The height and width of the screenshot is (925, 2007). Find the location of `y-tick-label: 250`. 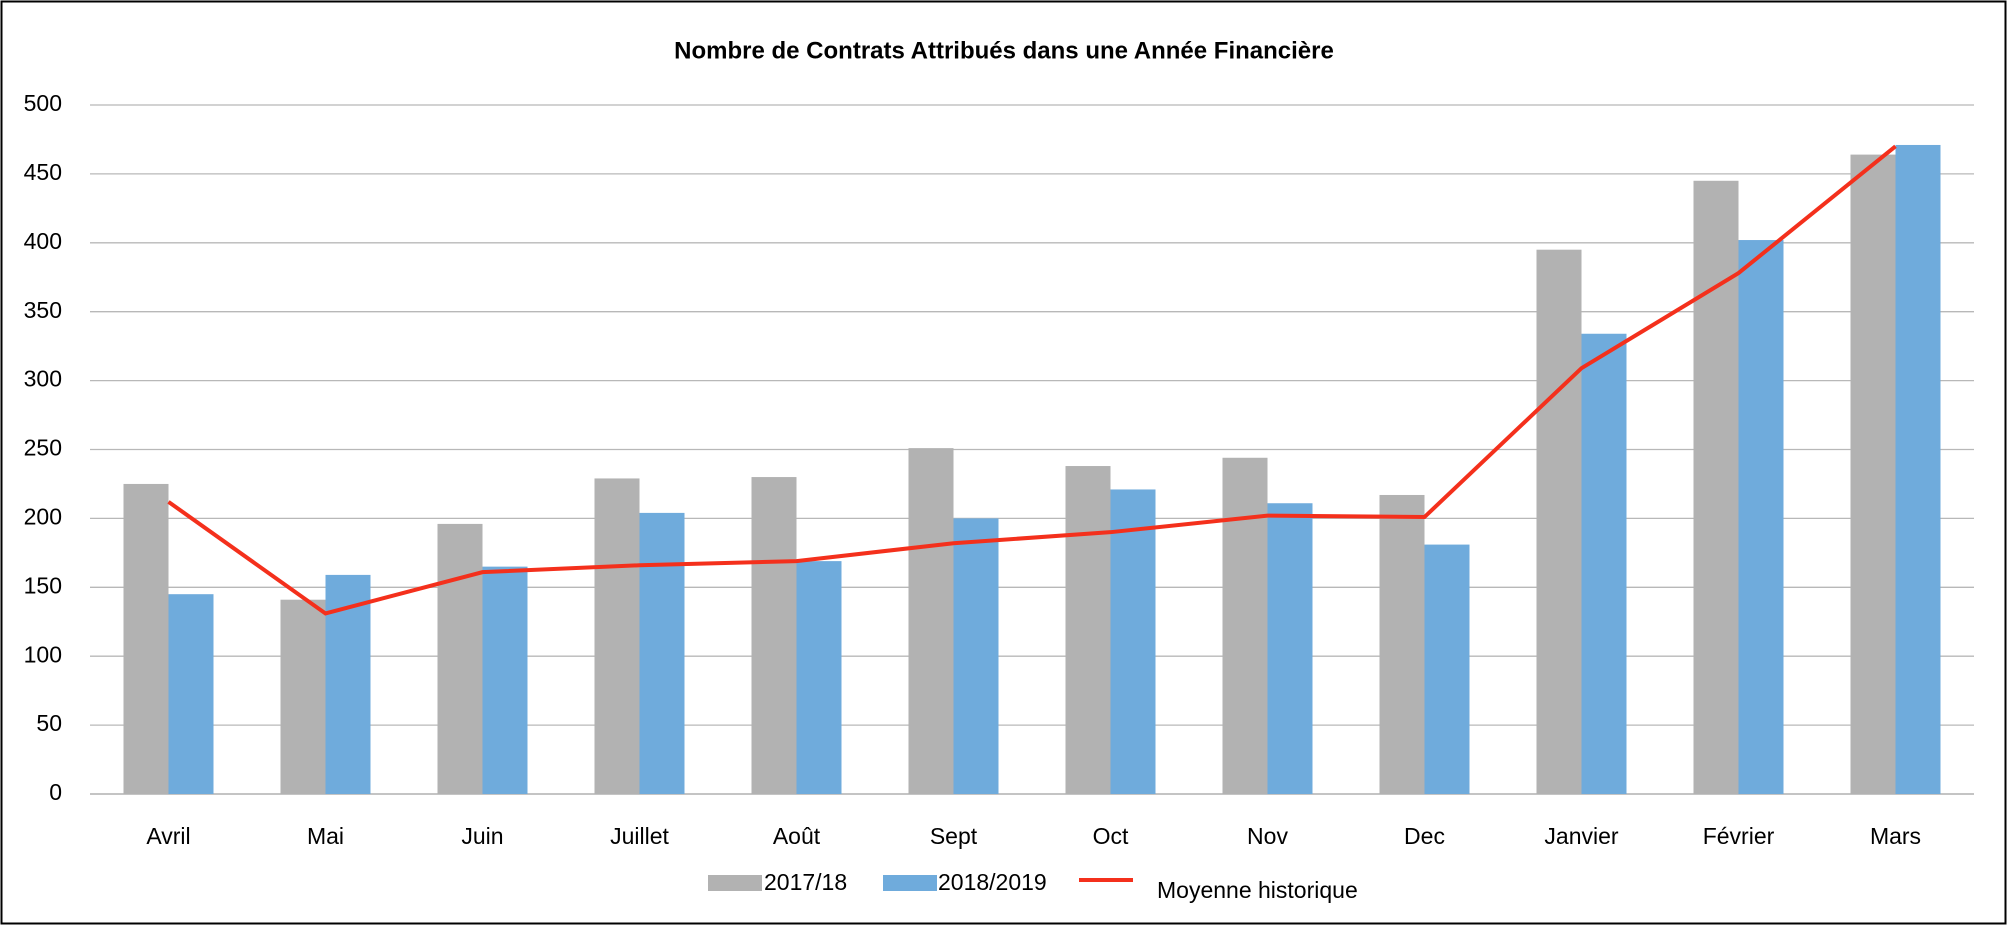

y-tick-label: 250 is located at coordinates (43, 448).